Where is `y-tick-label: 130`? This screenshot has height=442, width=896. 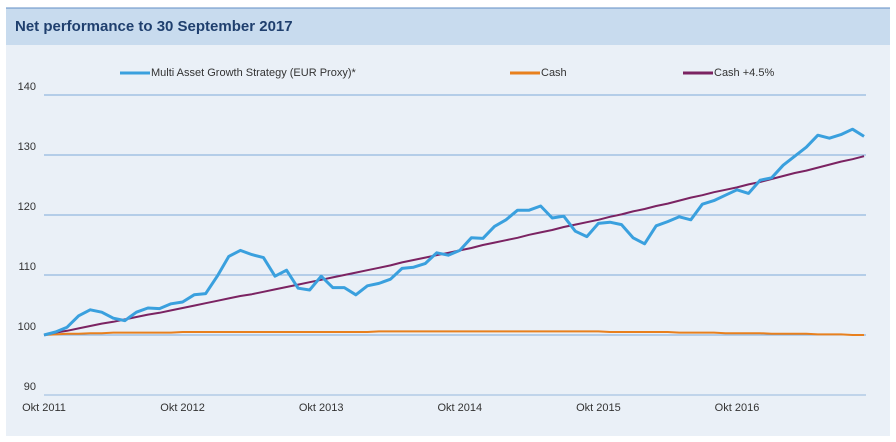 y-tick-label: 130 is located at coordinates (27, 147).